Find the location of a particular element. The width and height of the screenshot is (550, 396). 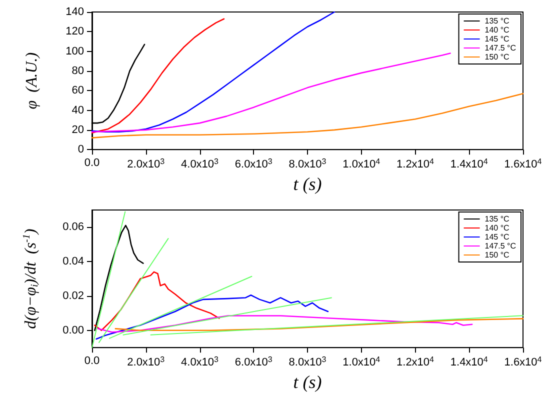

y-tick-label: 100 is located at coordinates (75, 51).